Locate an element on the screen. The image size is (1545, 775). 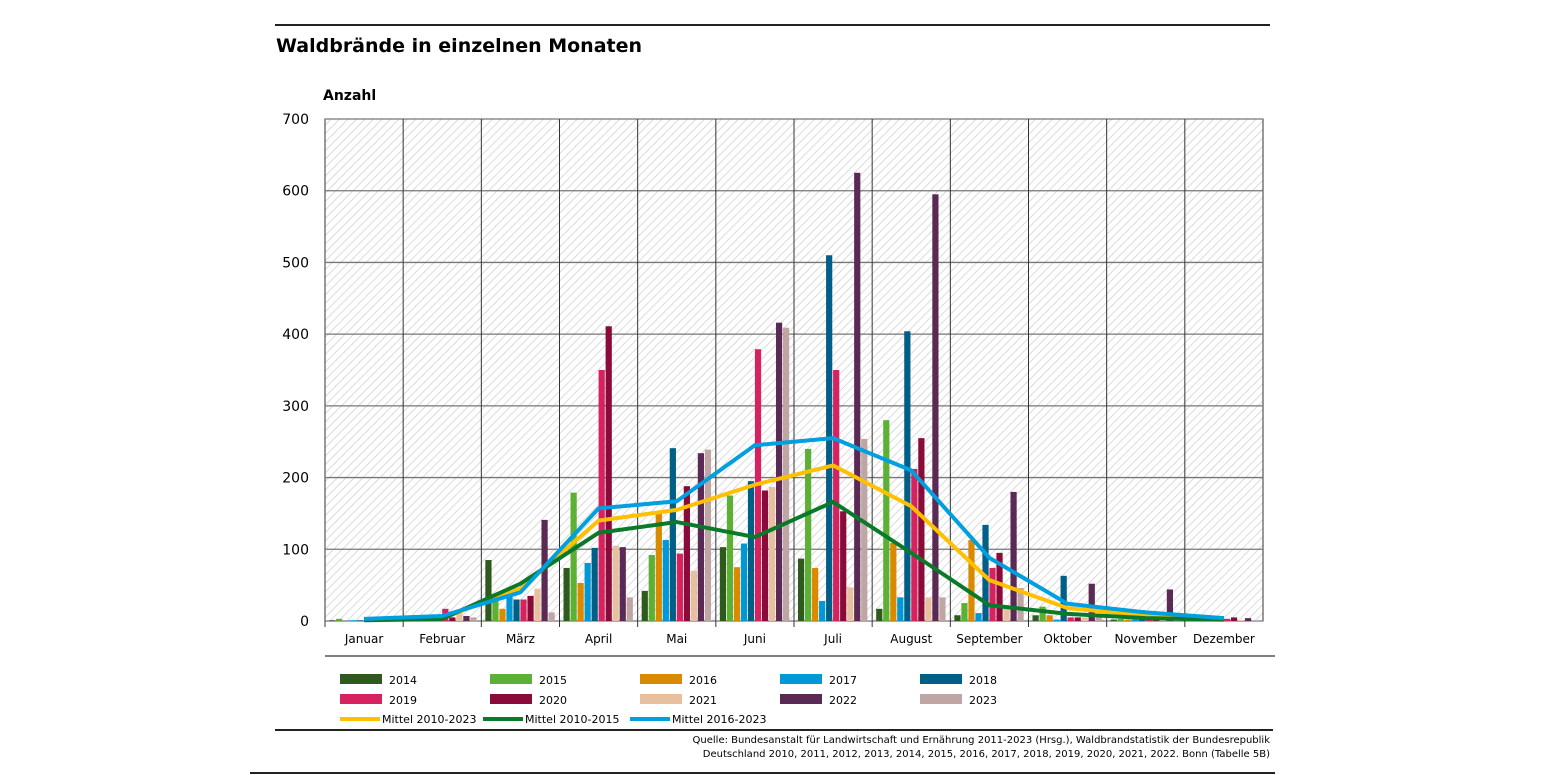
legend-swatch-2014 is located at coordinates (361, 679).